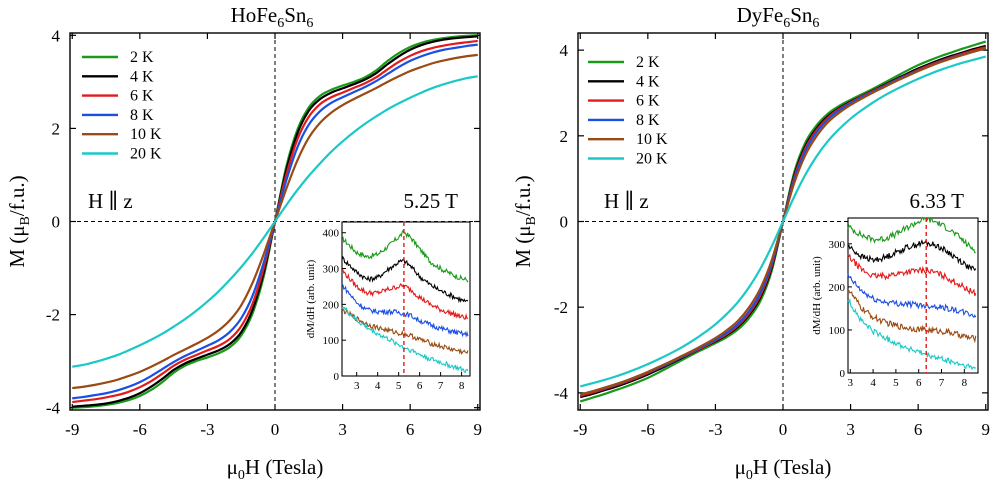  Describe the element at coordinates (254, 15) in the screenshot. I see `title-part: HoFe` at that location.